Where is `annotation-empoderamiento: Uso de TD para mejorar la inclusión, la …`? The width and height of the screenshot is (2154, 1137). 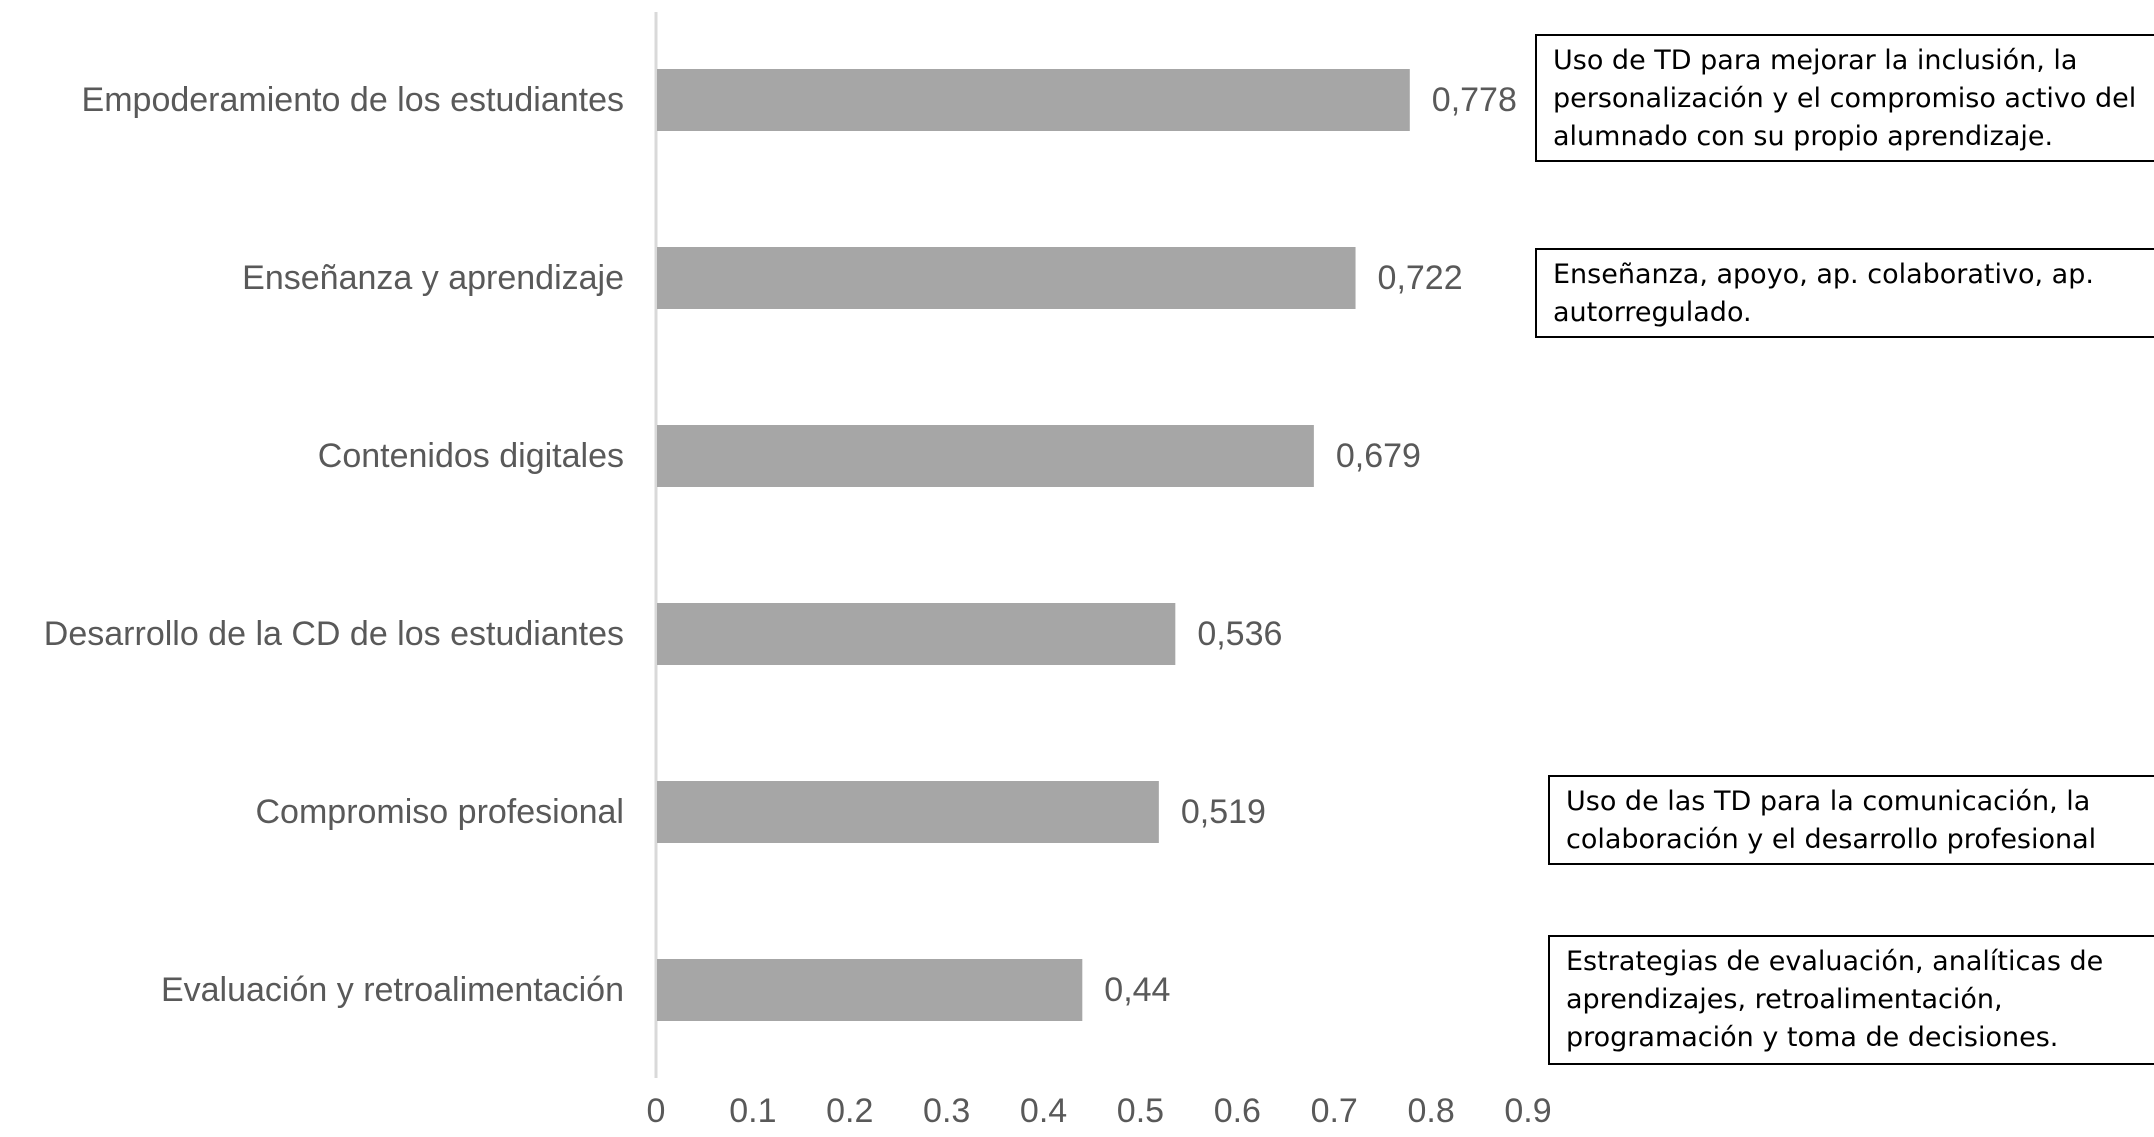 annotation-empoderamiento: Uso de TD para mejorar la inclusión, la … is located at coordinates (1844, 98).